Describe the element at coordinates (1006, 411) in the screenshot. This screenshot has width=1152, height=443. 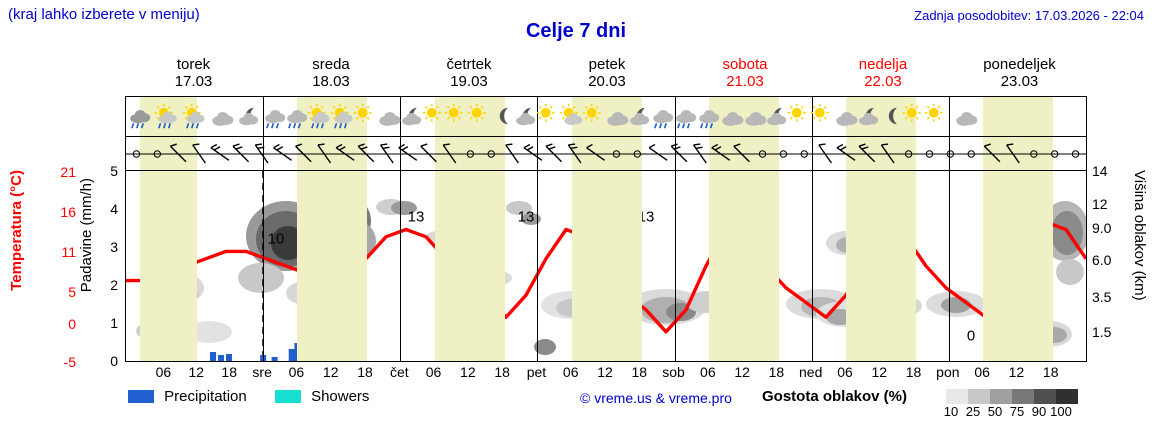
I see `cloud-density-values: 10 25 50 75 90 100` at that location.